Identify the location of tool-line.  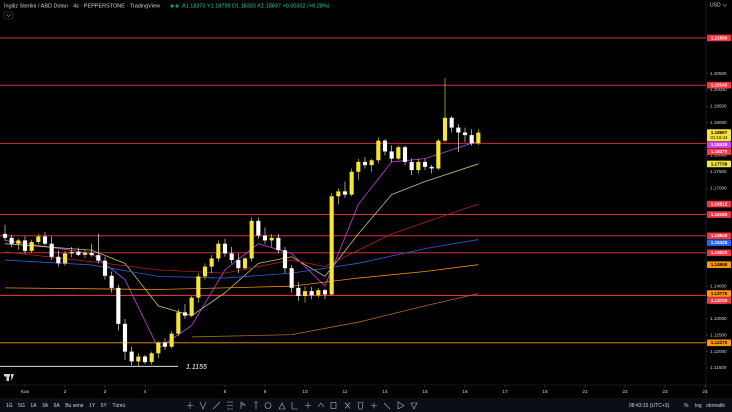
(216, 405).